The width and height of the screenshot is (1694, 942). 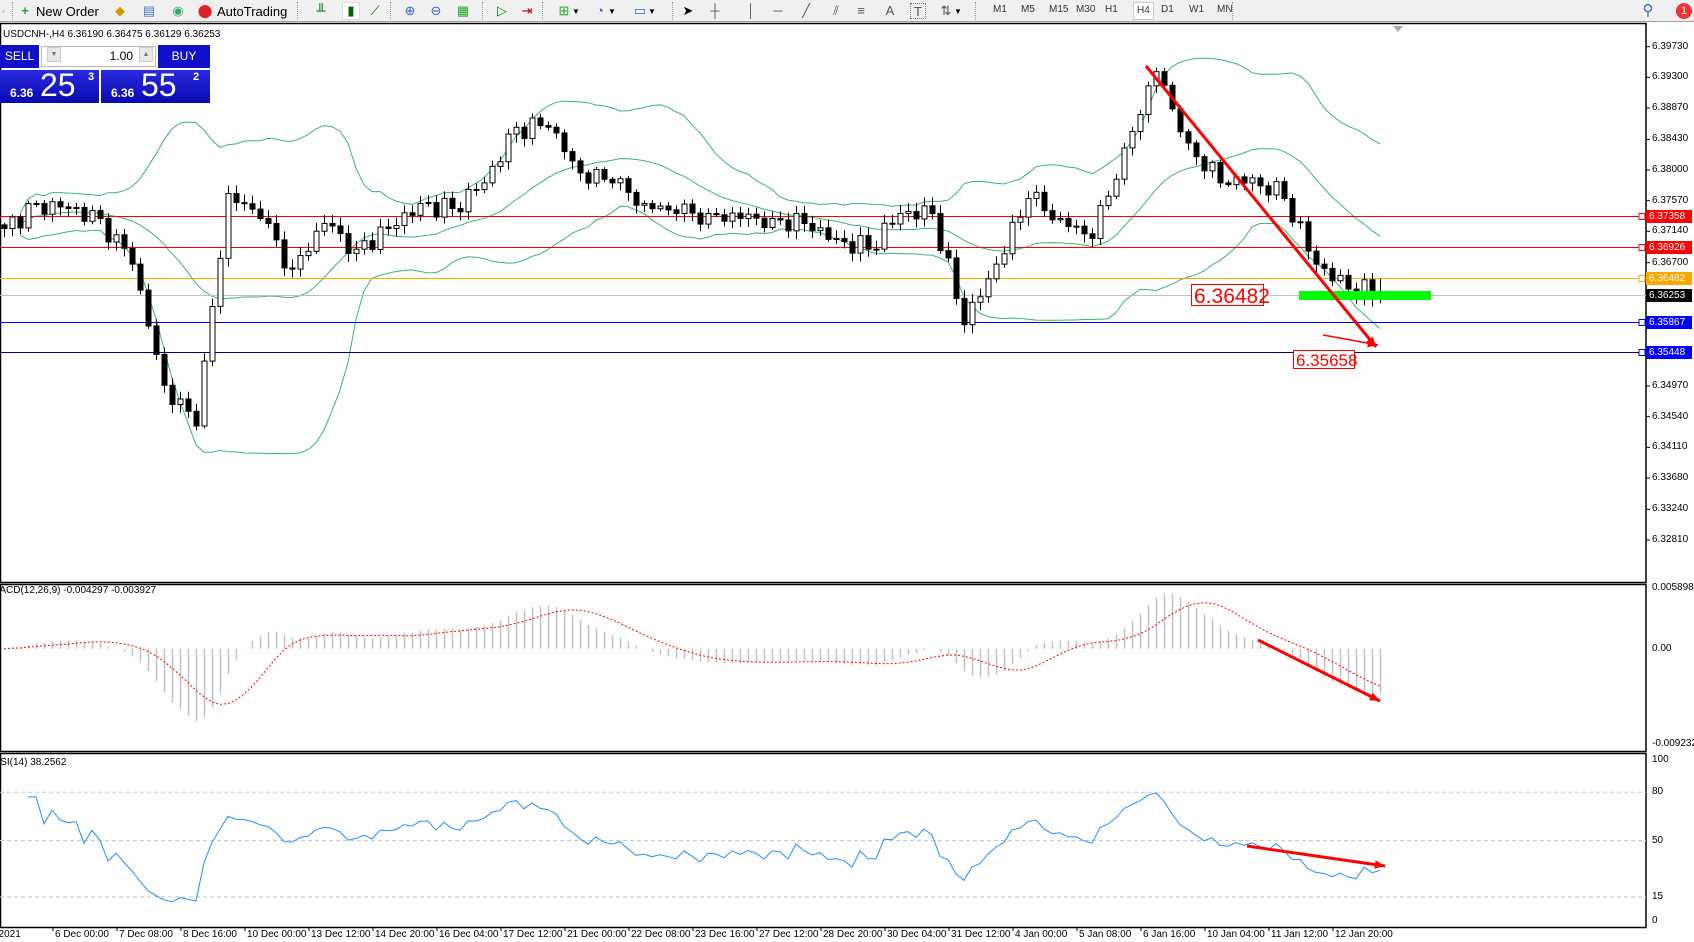 I want to click on level-price-tag: 6.36253, so click(x=1669, y=295).